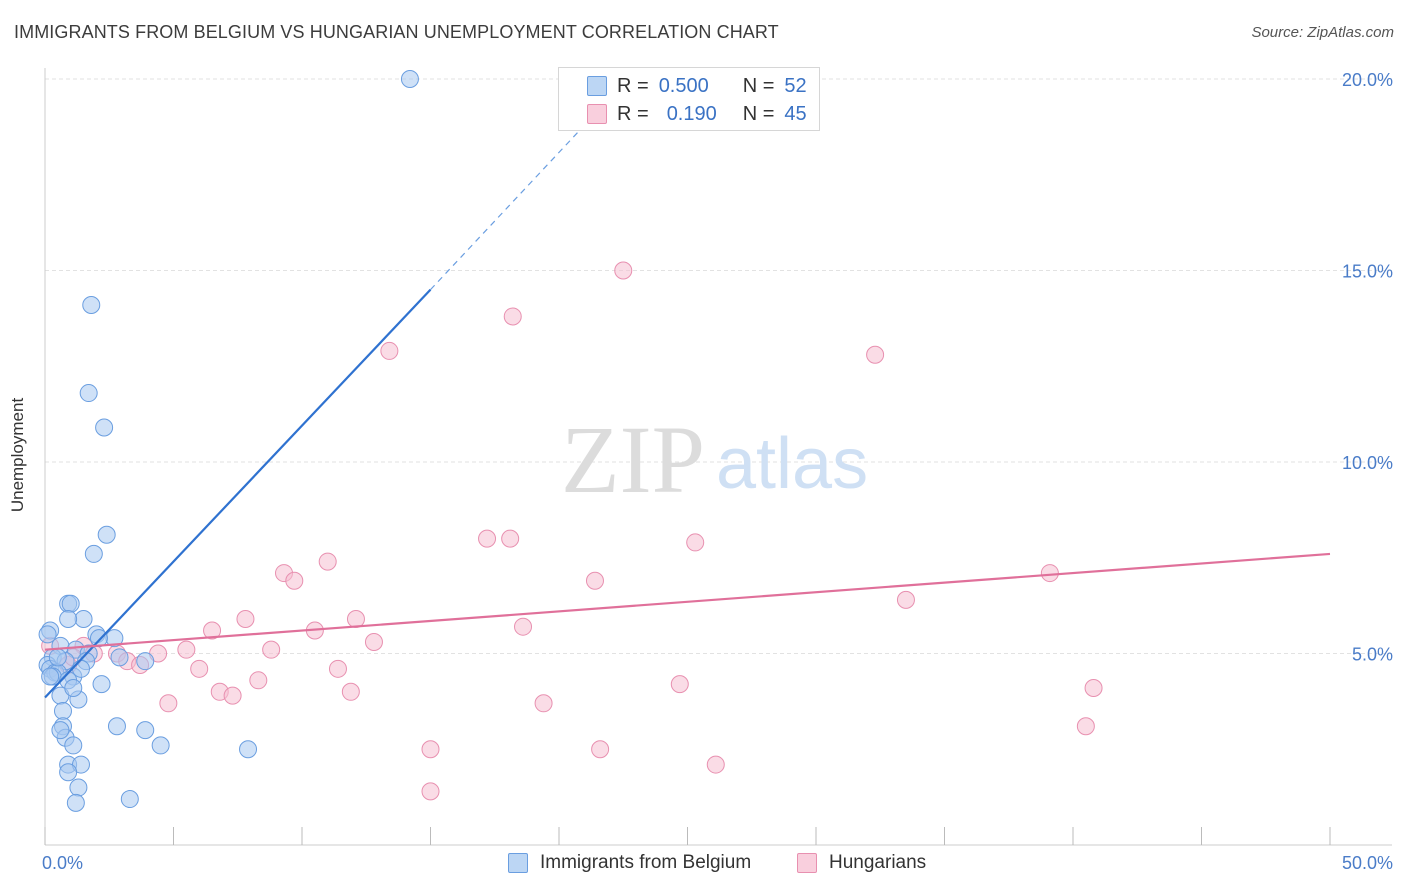 Image resolution: width=1406 pixels, height=892 pixels. Describe the element at coordinates (1367, 863) in the screenshot. I see `x-tick-label: 50.0%` at that location.